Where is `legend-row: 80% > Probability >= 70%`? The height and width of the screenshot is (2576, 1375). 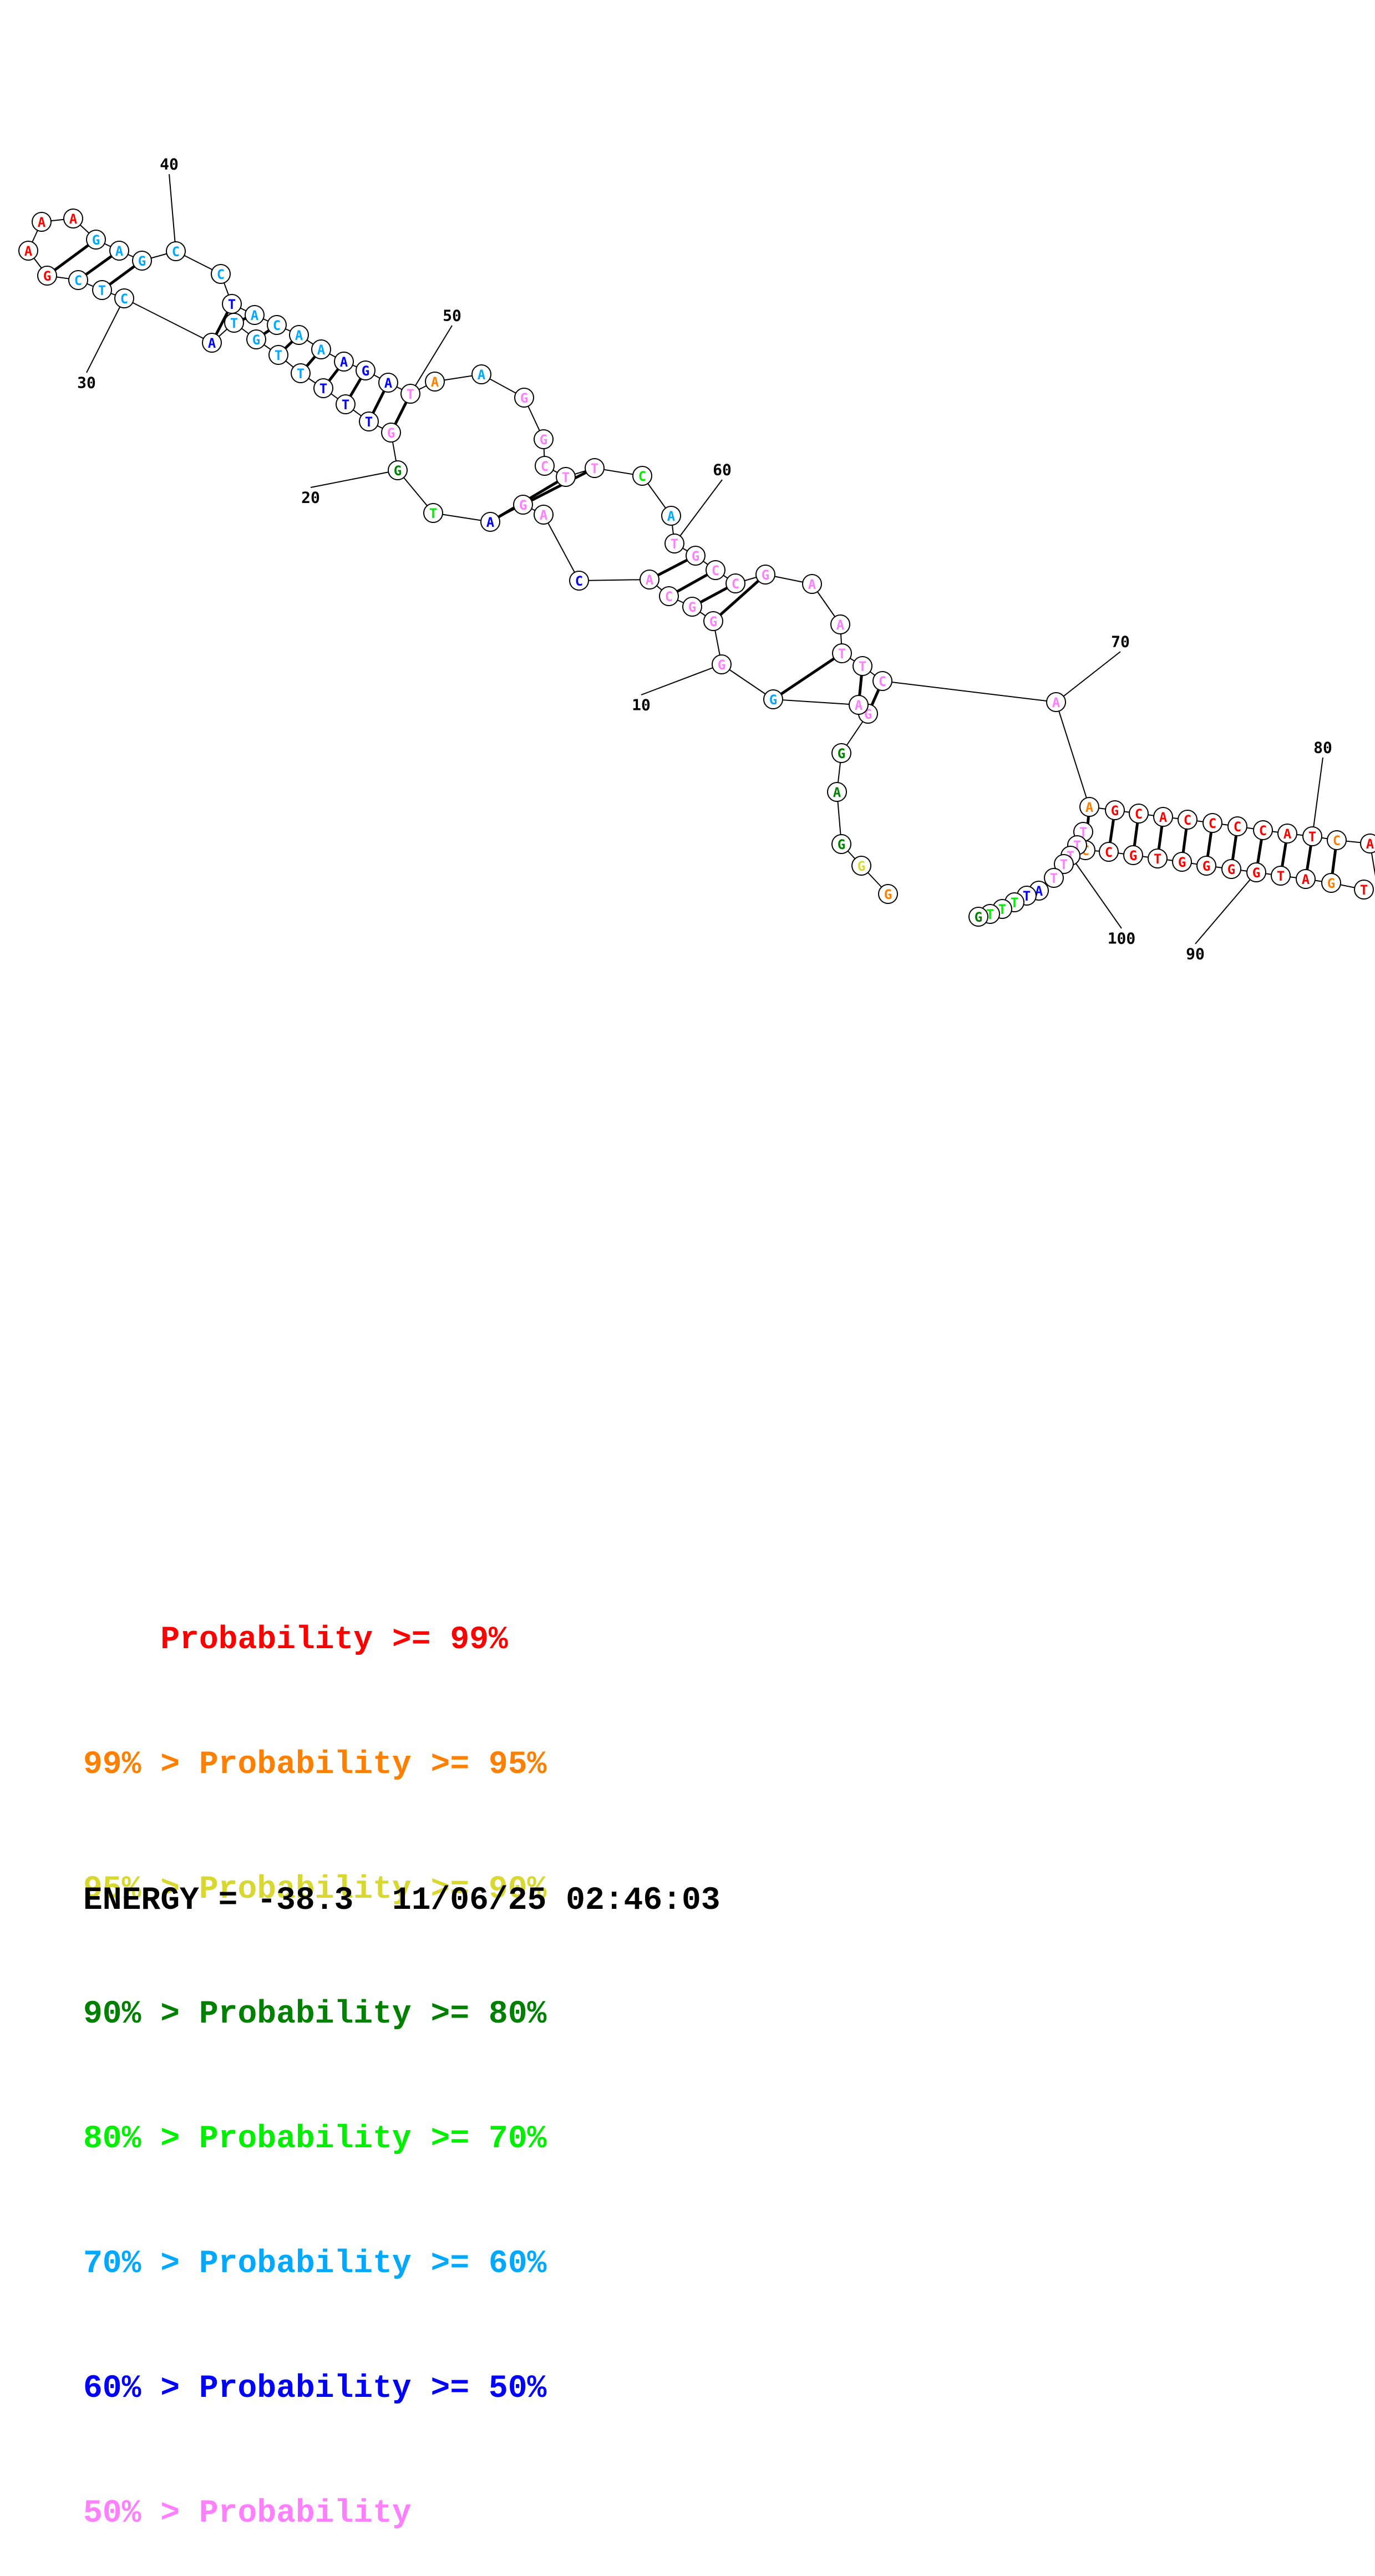
legend-row: 80% > Probability >= 70% is located at coordinates (314, 2139).